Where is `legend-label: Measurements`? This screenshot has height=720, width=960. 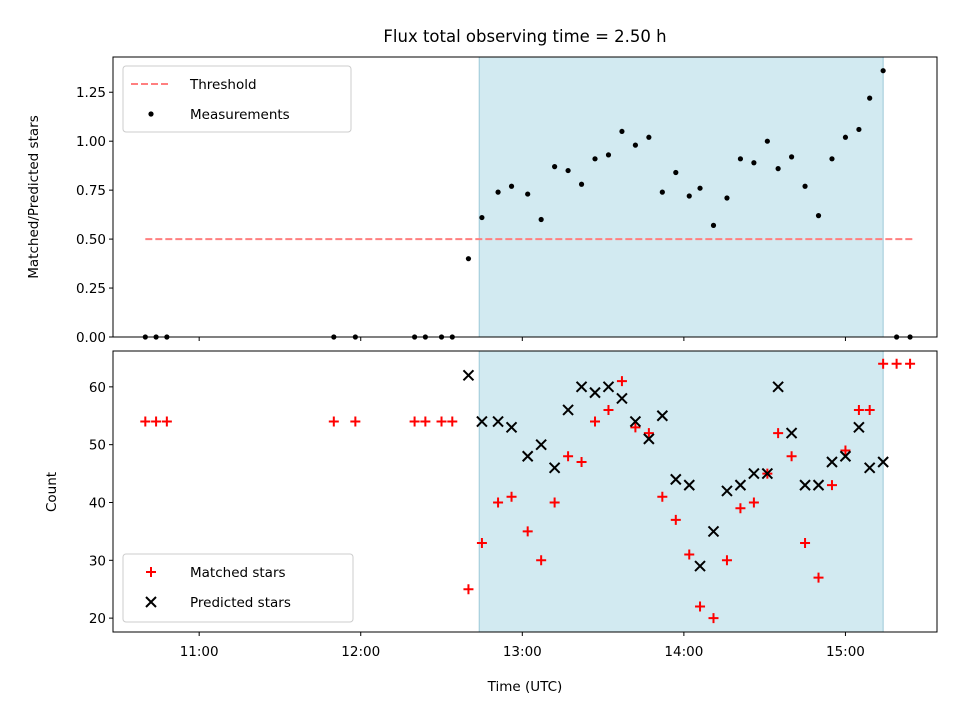 legend-label: Measurements is located at coordinates (240, 115).